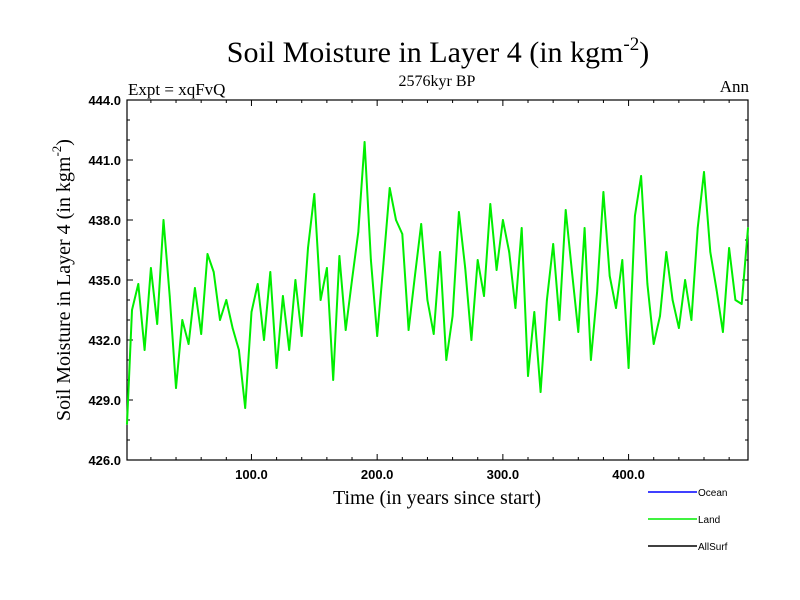 The width and height of the screenshot is (800, 600). I want to click on legend-label-ocean: Ocean, so click(712, 493).